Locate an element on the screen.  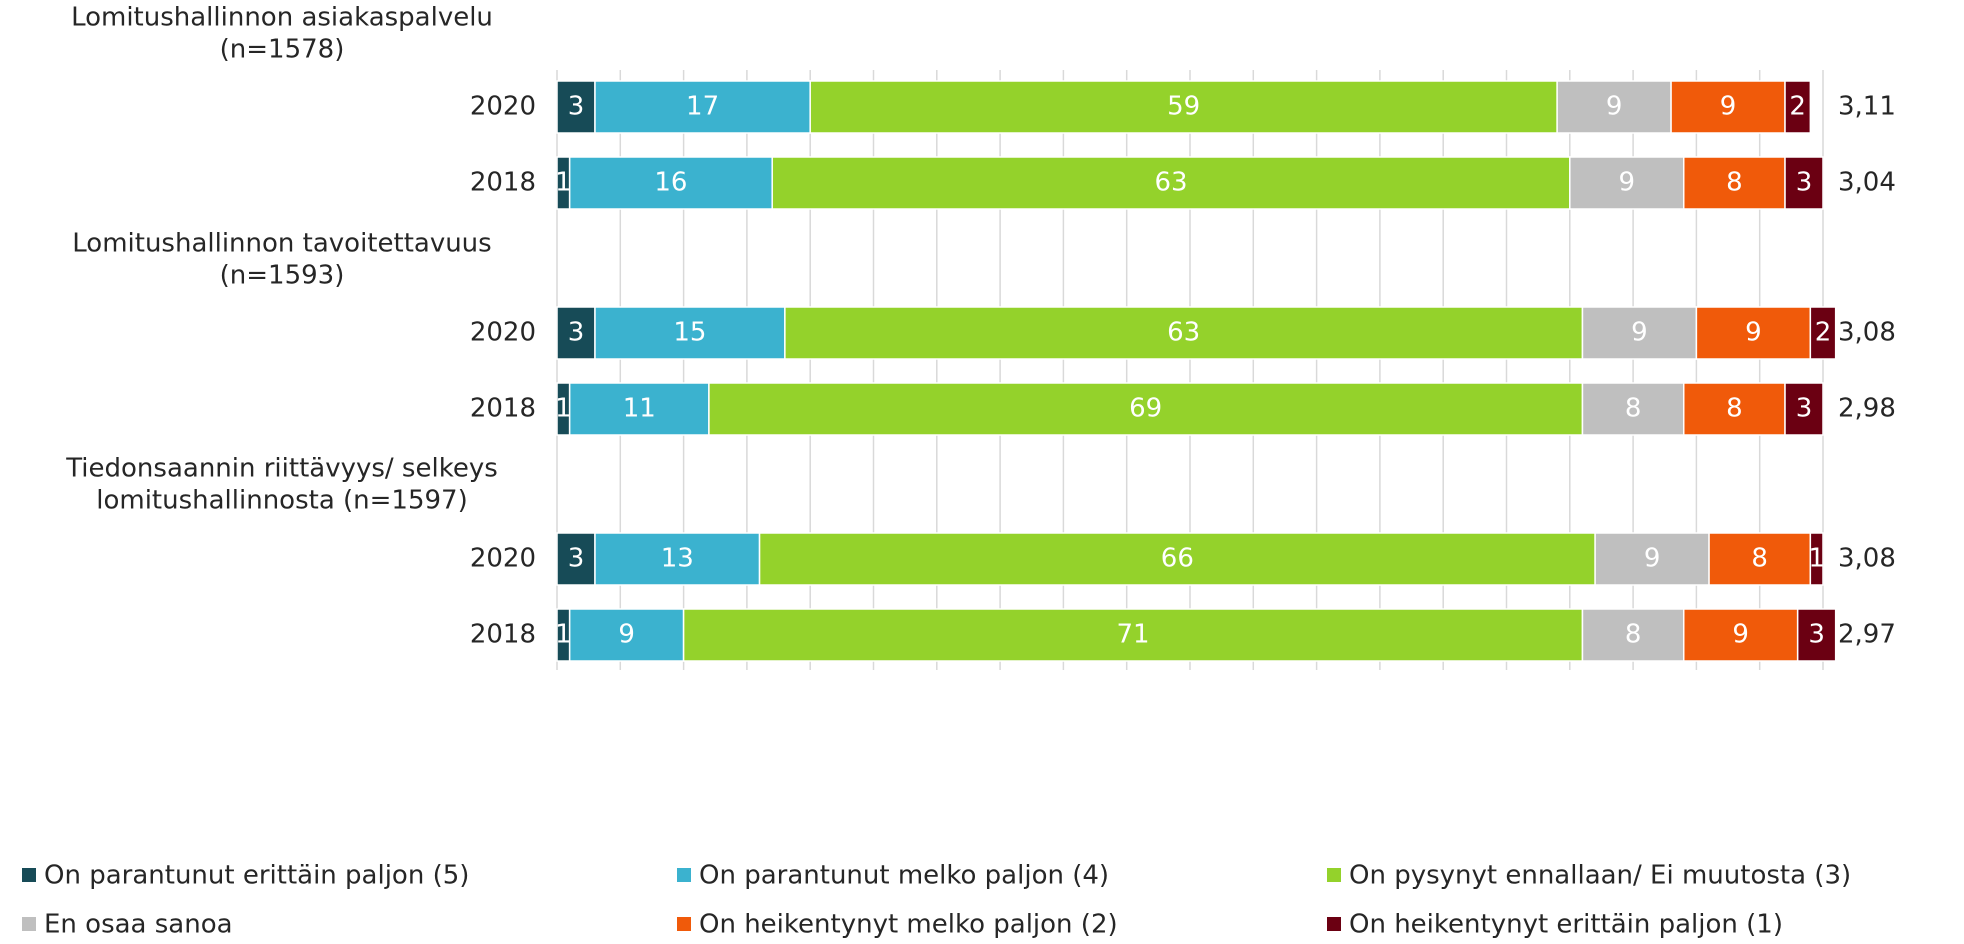
value-label: 69 is located at coordinates (1145, 409).